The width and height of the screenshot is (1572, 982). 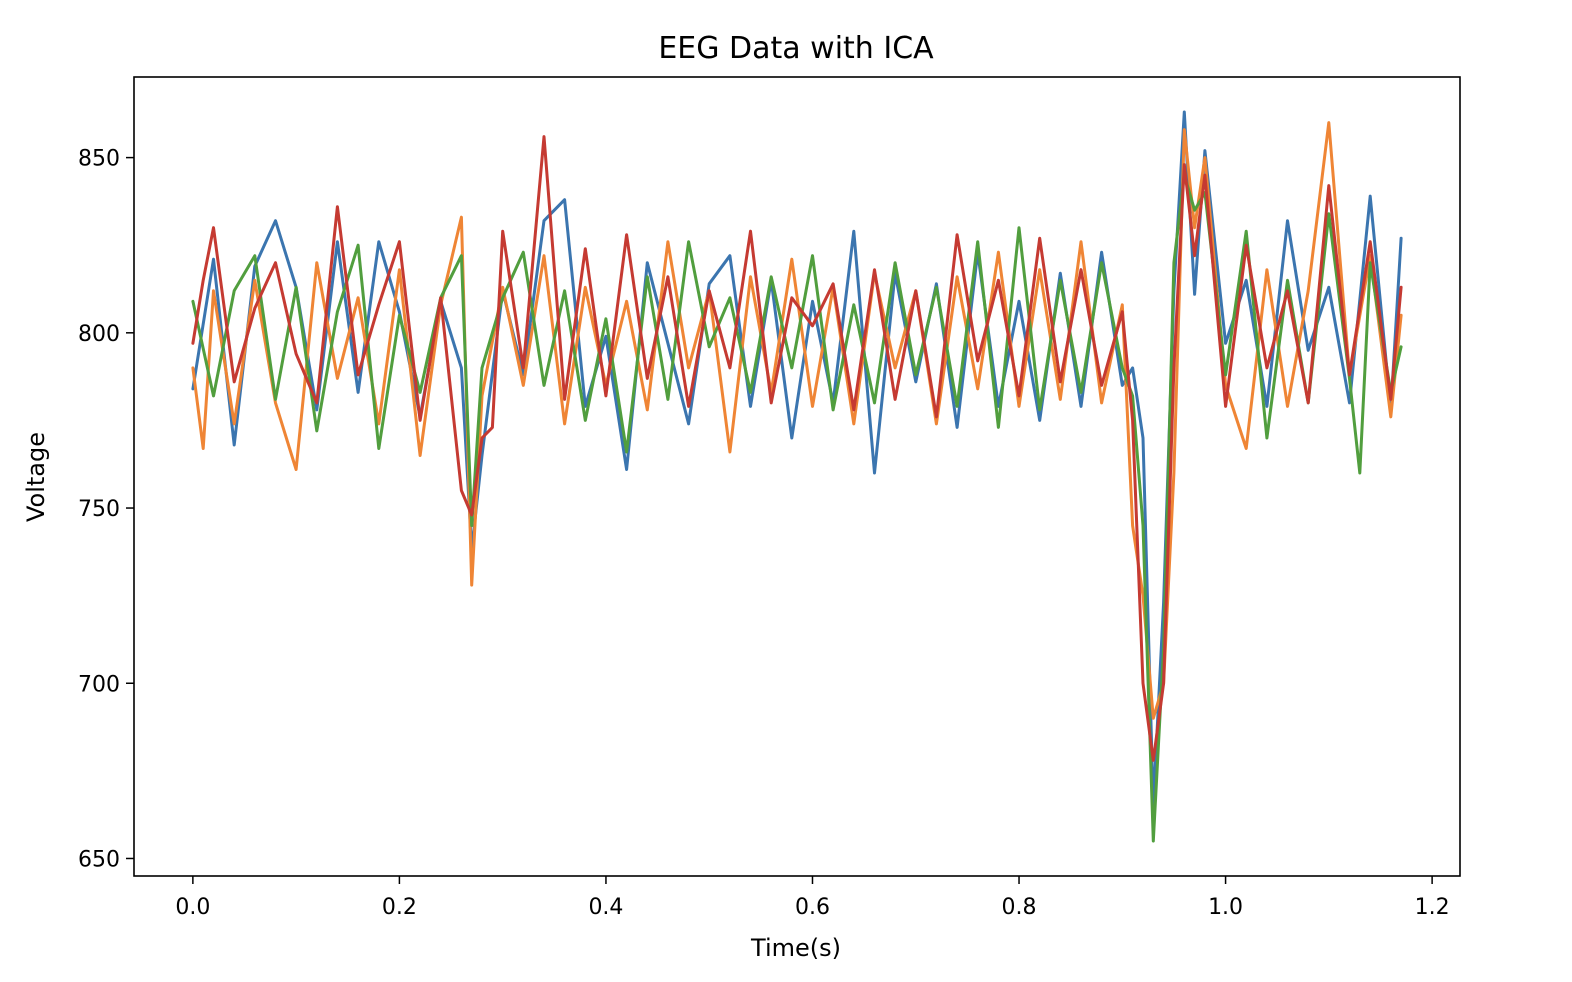 I want to click on y-tick-label: 800, so click(x=99, y=334).